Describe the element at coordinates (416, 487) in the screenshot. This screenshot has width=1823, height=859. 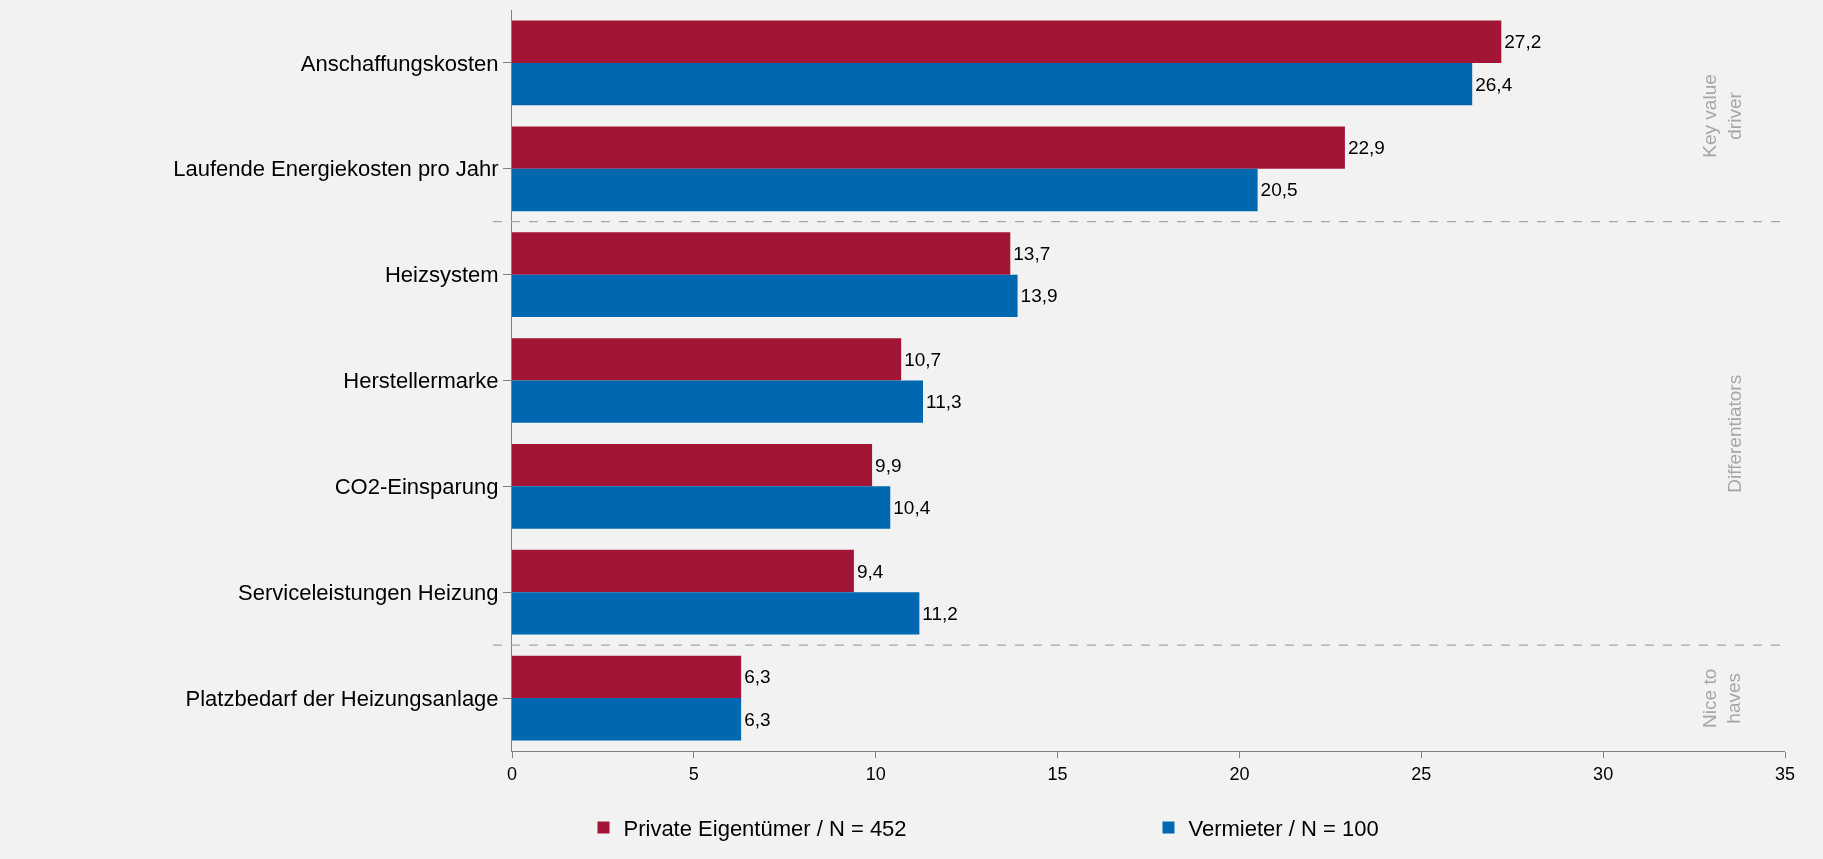
I see `y-tick-label: CO2-Einsparung` at that location.